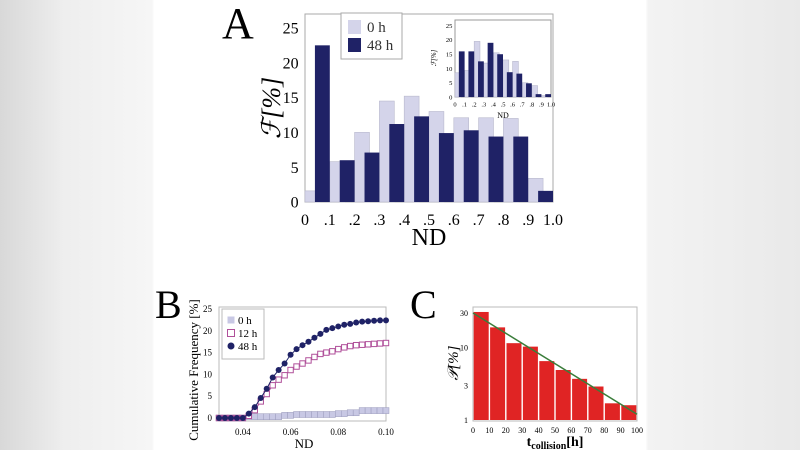 The width and height of the screenshot is (800, 450). I want to click on a-xtick-label: .1, so click(330, 220).